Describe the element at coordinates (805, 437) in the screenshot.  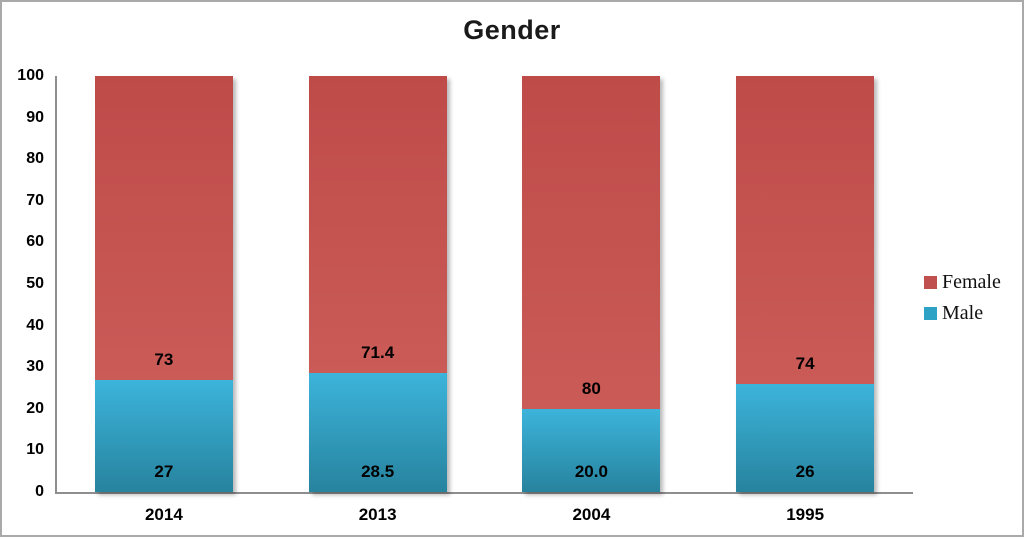
I see `bar-segment-male: 26` at that location.